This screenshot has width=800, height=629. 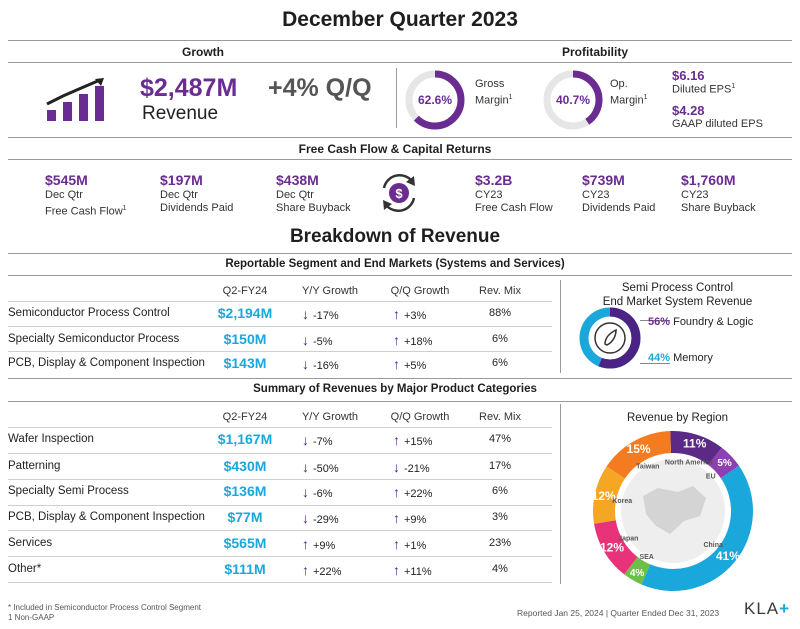 I want to click on segment-qq: +18%, so click(x=412, y=340).